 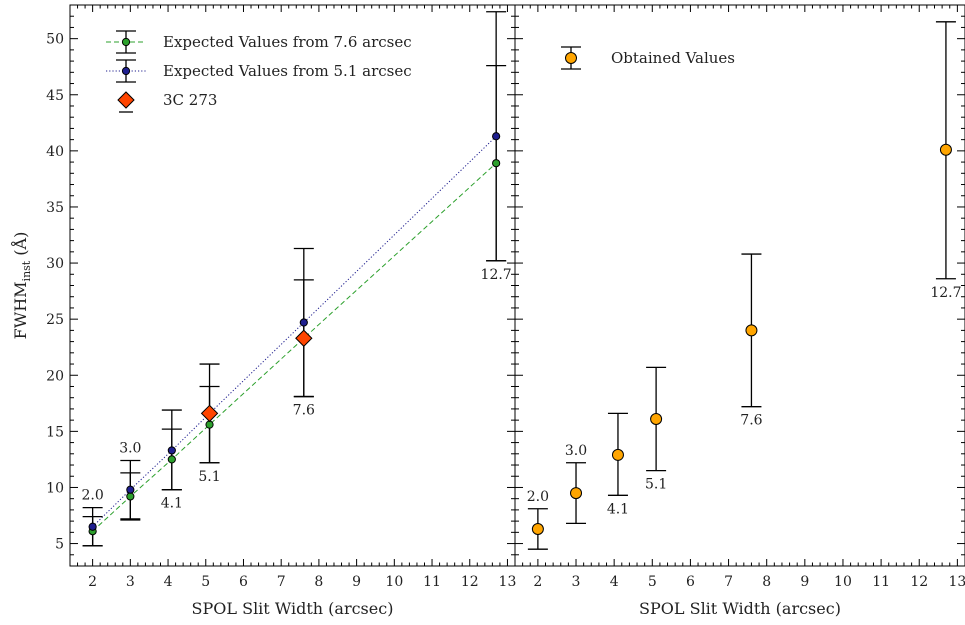 I want to click on y-axis-label-subscript: inst, so click(x=26, y=270).